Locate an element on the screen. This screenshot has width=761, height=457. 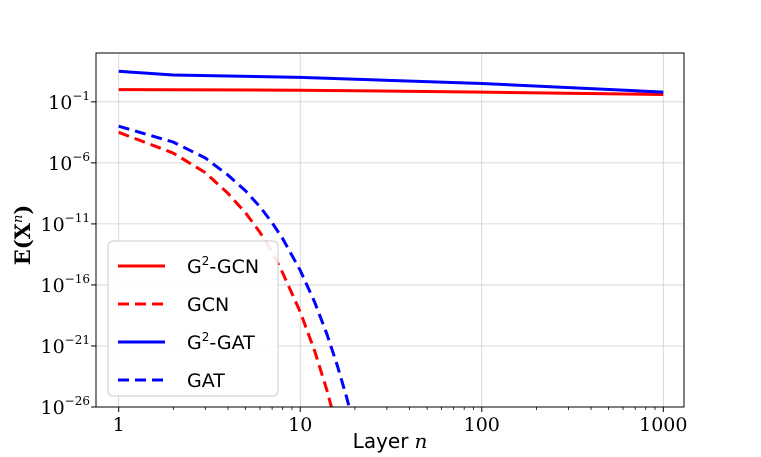
y-tick-label: 10⁻²¹ is located at coordinates (65, 345).